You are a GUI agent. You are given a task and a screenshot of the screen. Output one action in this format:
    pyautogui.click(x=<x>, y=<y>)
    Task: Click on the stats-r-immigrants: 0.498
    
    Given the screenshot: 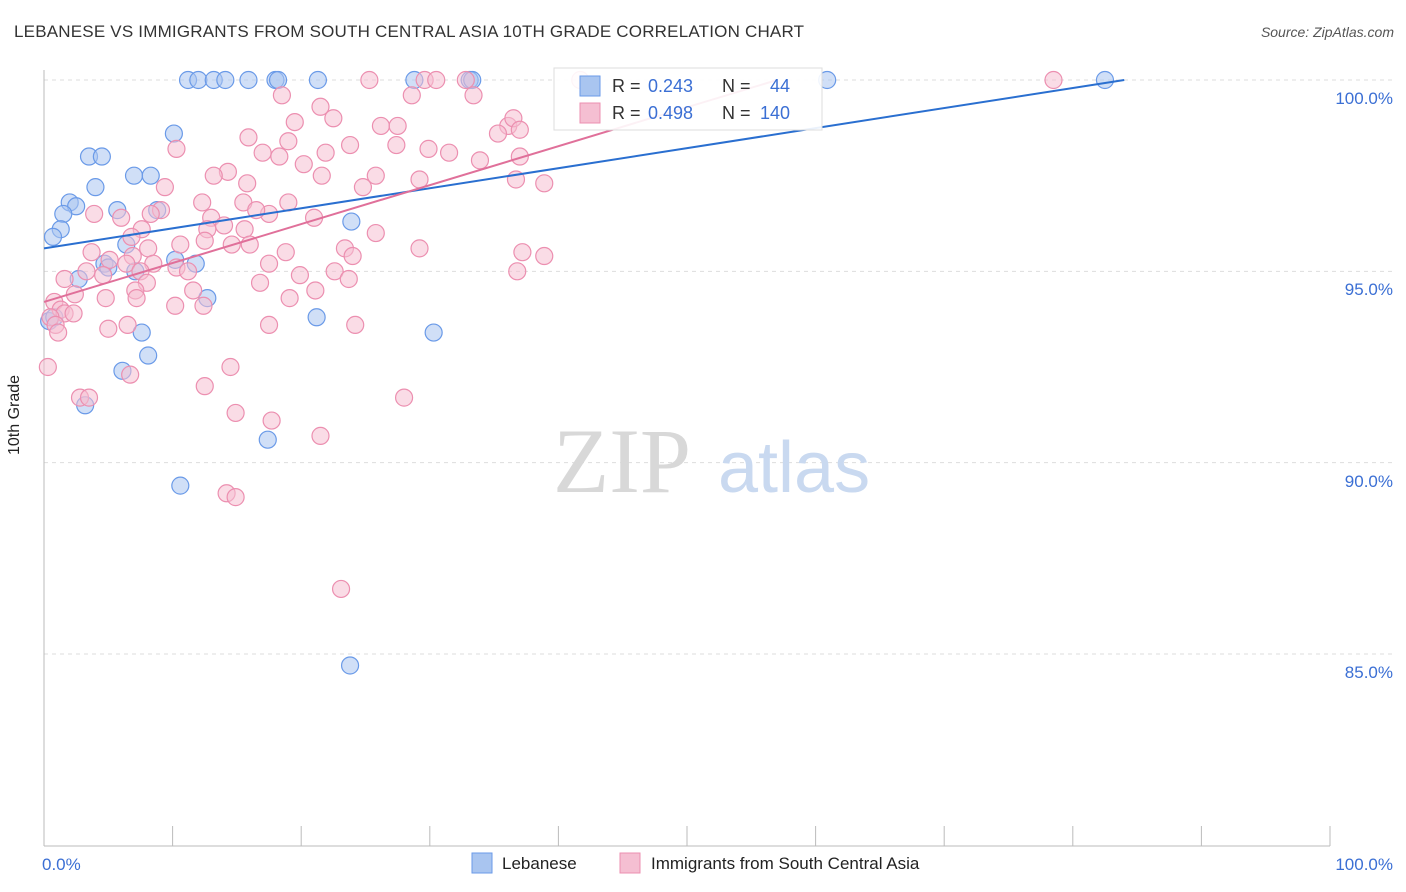 What is the action you would take?
    pyautogui.click(x=670, y=113)
    